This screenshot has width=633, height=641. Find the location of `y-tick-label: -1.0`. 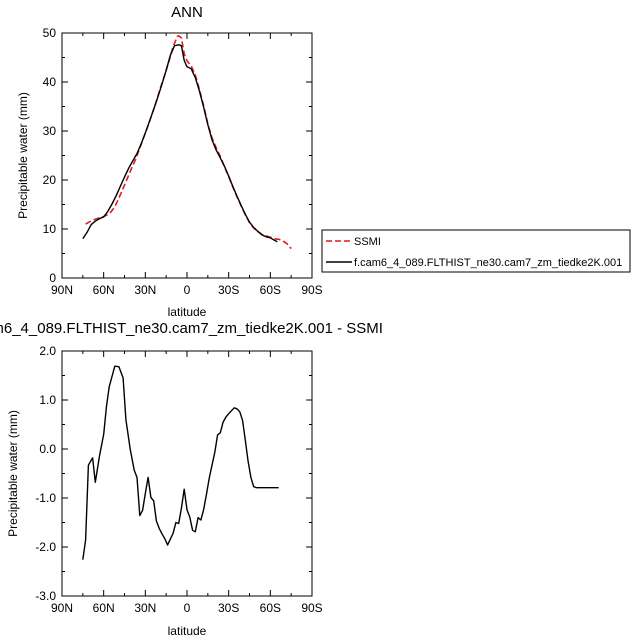

y-tick-label: -1.0 is located at coordinates (45, 498).